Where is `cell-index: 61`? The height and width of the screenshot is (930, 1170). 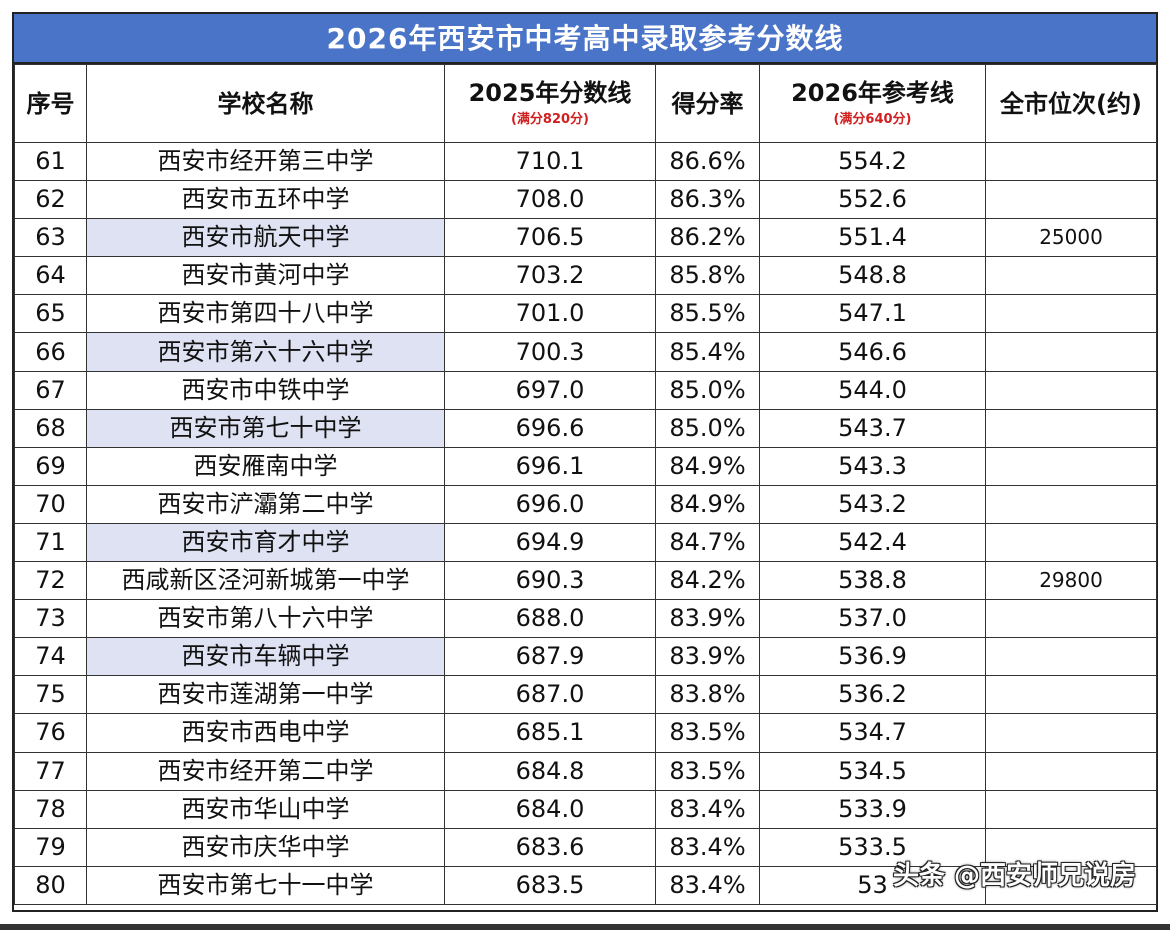 cell-index: 61 is located at coordinates (50, 161).